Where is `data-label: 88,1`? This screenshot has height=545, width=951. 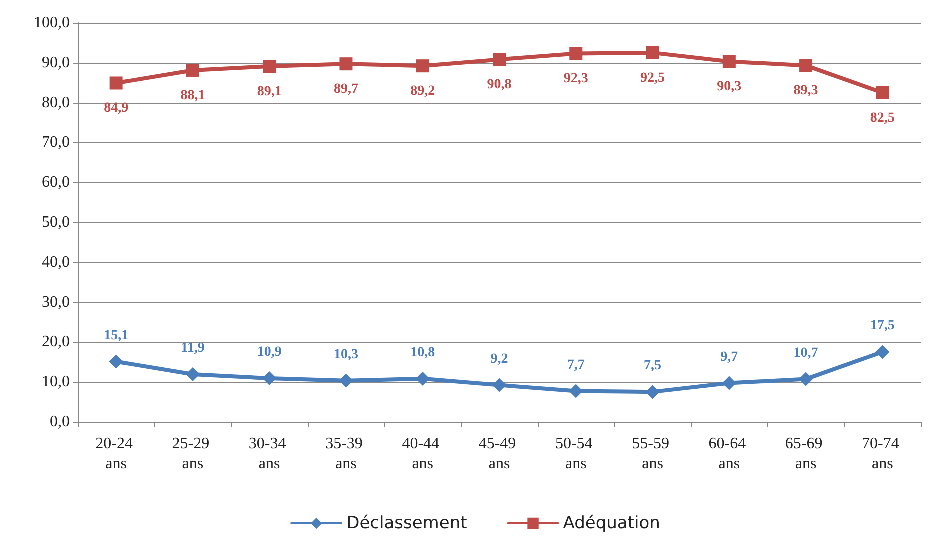
data-label: 88,1 is located at coordinates (193, 96).